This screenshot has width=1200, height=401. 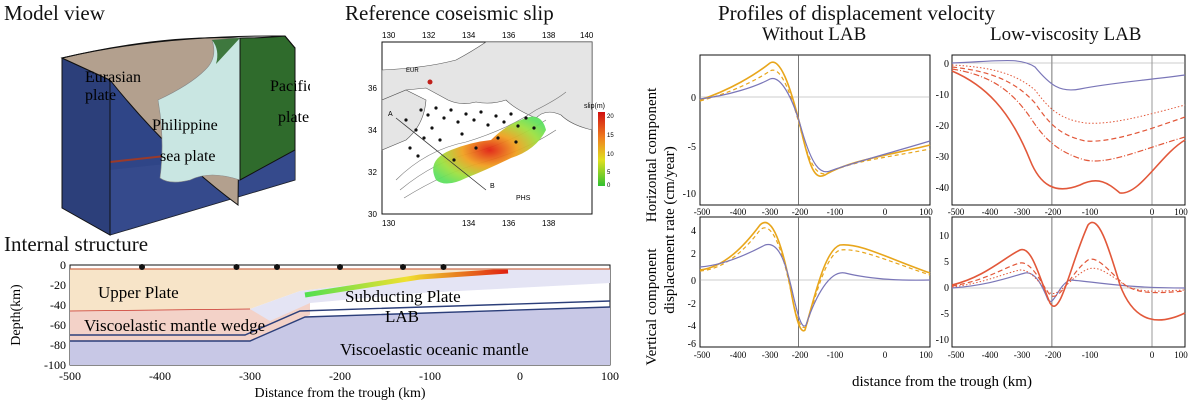 What do you see at coordinates (609, 186) in the screenshot?
I see `colorbar-tick: 0` at bounding box center [609, 186].